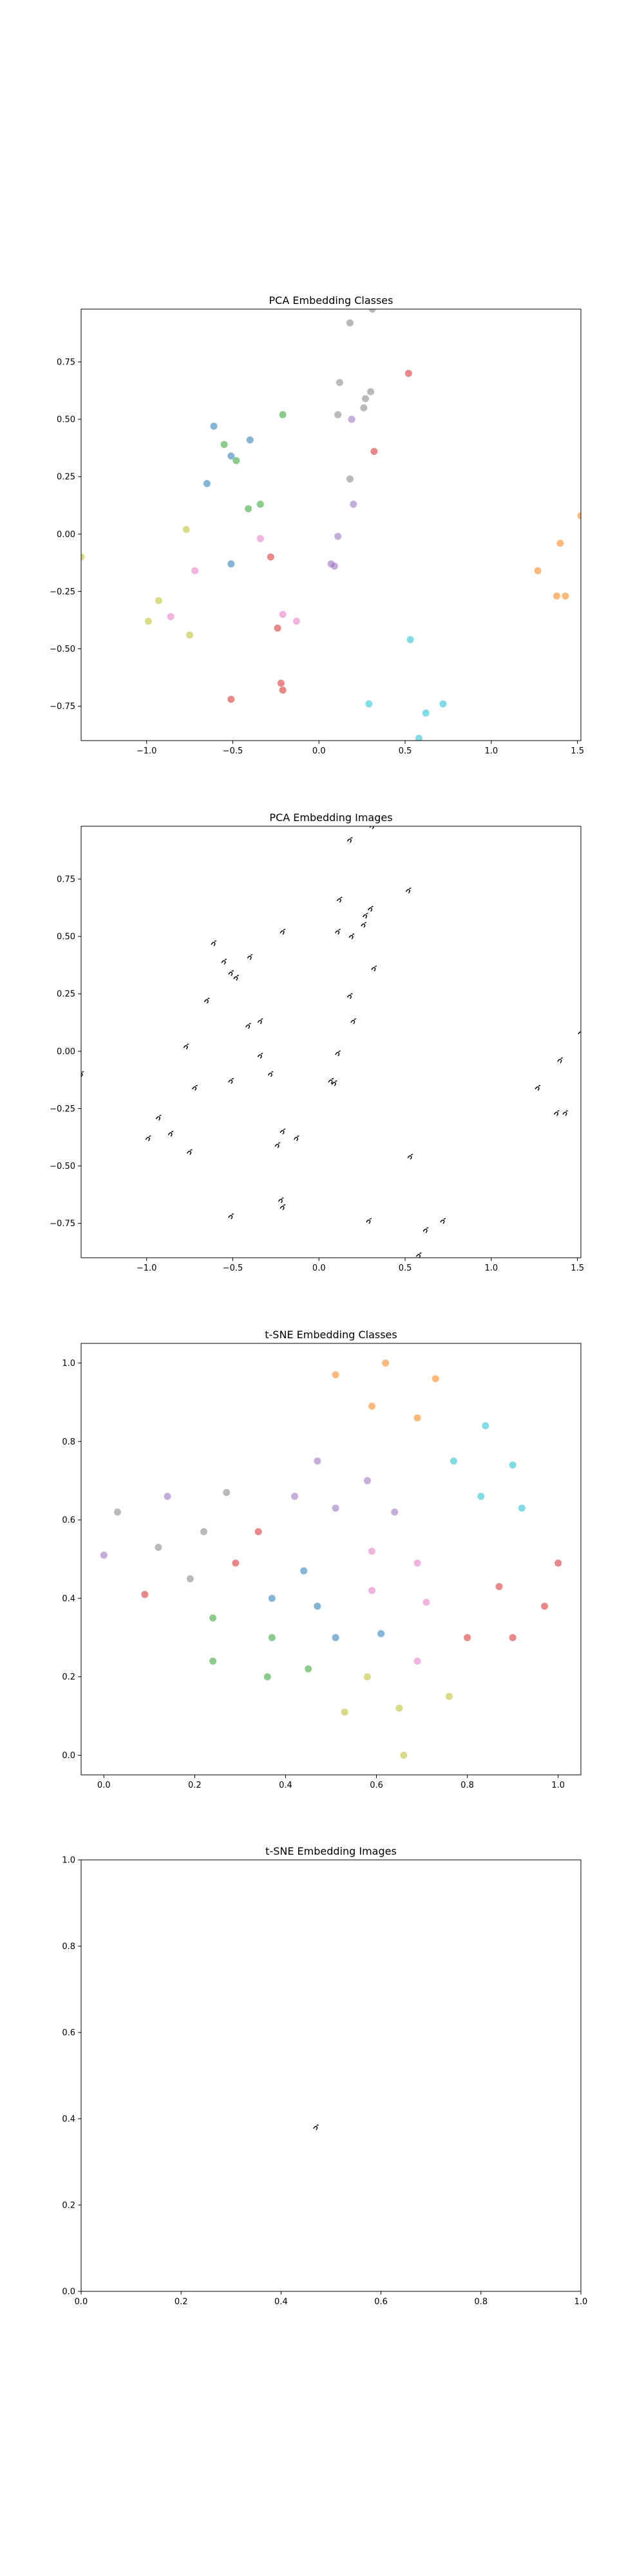 The image size is (644, 2576). I want to click on x-tick-label: 0.4, so click(281, 2302).